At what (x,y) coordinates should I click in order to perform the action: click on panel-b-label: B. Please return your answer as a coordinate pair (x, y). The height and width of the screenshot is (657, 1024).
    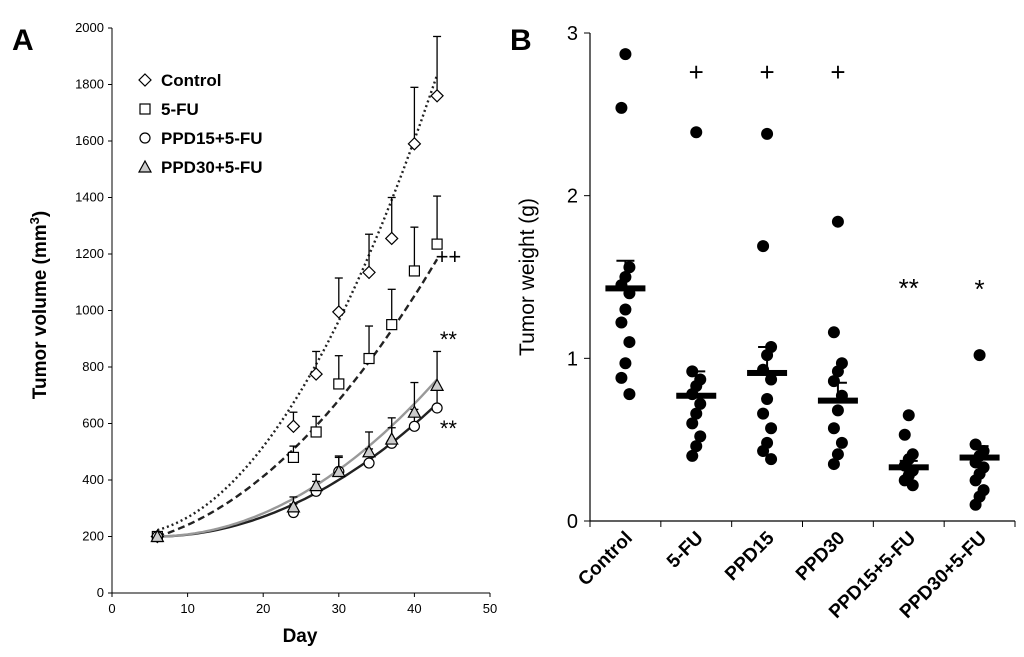
    Looking at the image, I should click on (521, 40).